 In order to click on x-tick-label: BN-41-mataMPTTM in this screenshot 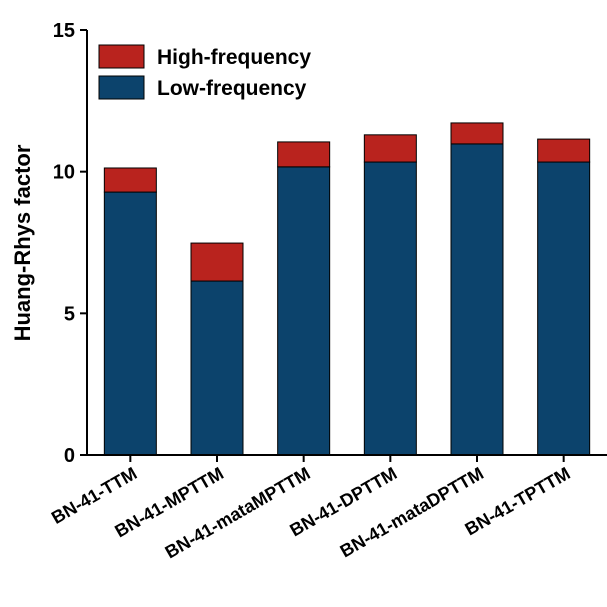, I will do `click(238, 512)`.